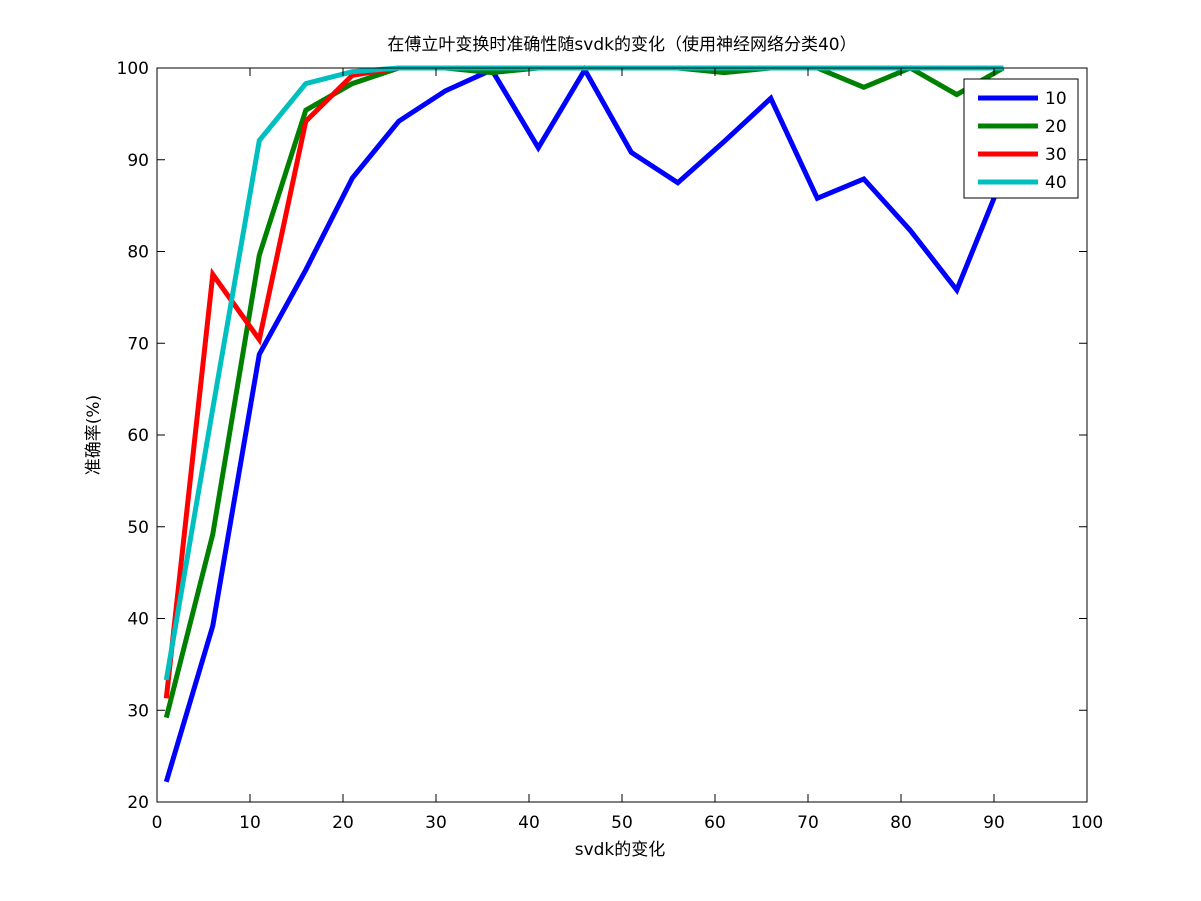  Describe the element at coordinates (138, 528) in the screenshot. I see `y-tick-label: 50` at that location.